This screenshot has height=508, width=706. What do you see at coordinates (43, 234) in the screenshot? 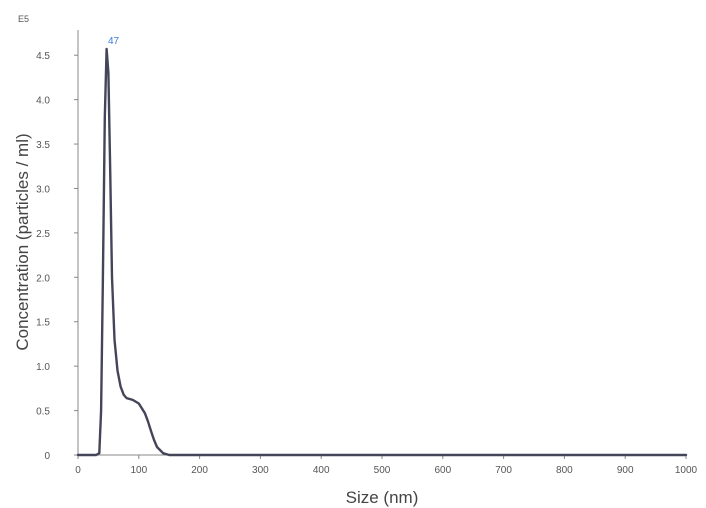
I see `y-tick-label: 2.5` at bounding box center [43, 234].